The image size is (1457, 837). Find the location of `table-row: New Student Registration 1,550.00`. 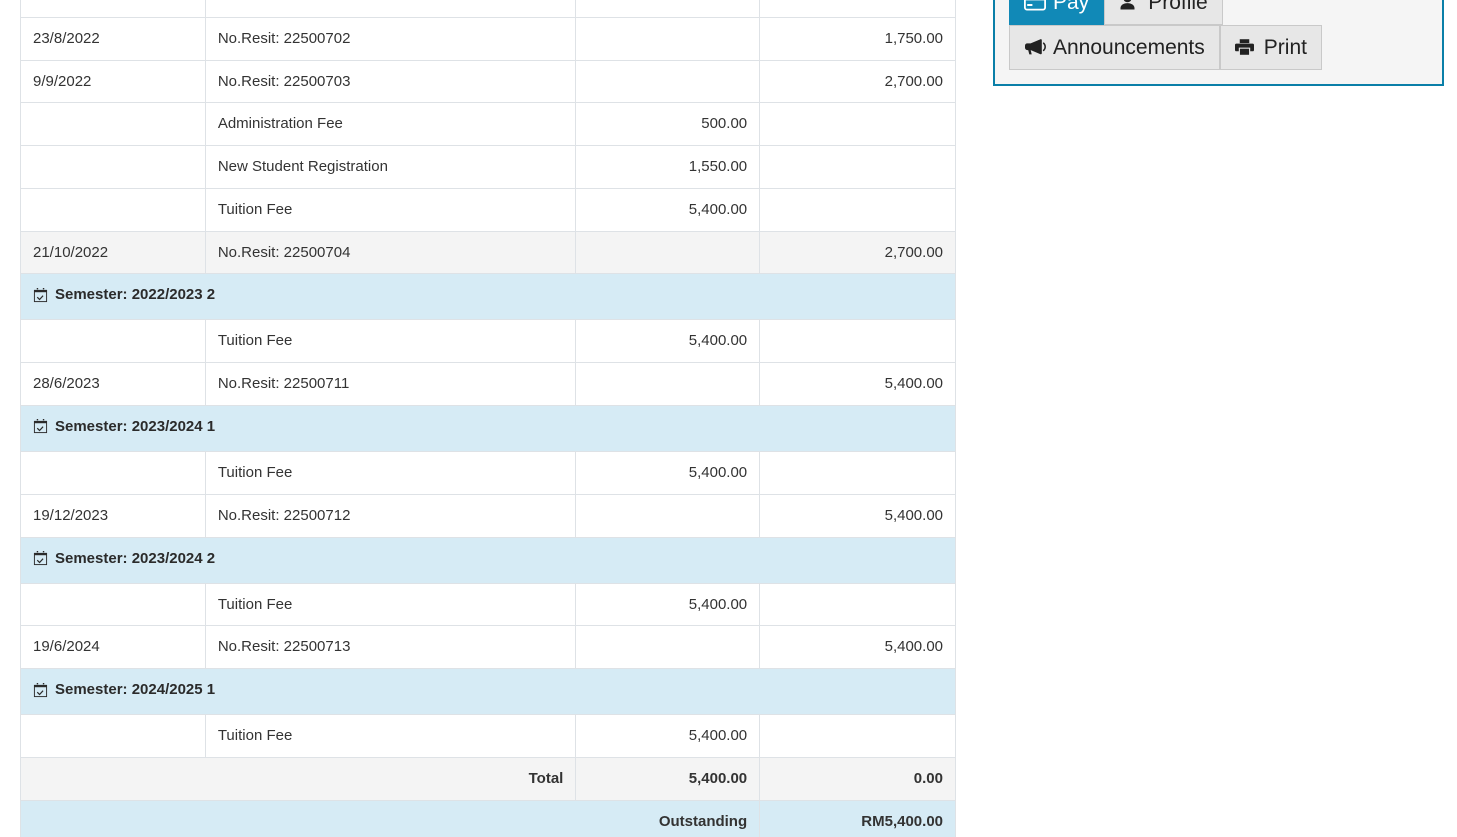

table-row: New Student Registration 1,550.00 is located at coordinates (488, 167).